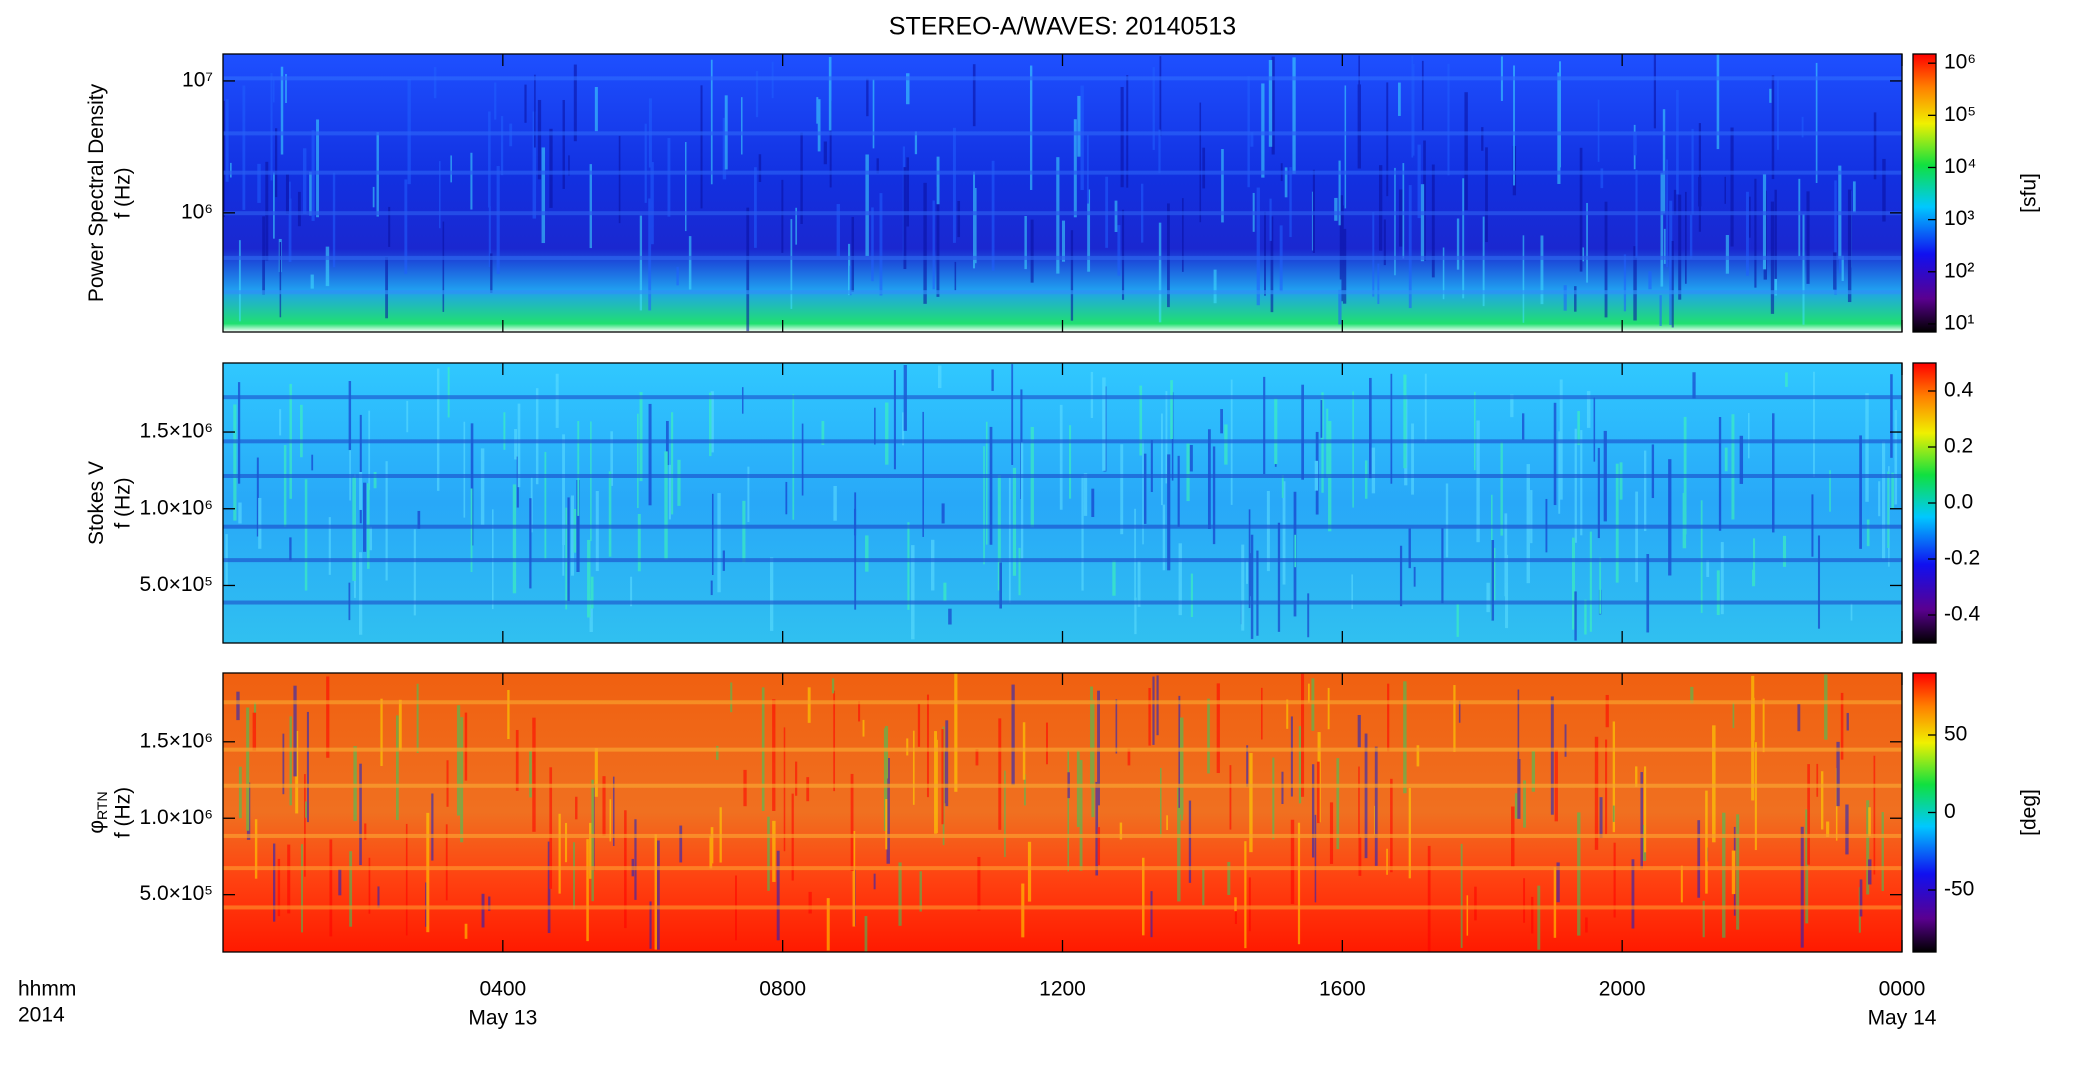 The image size is (2096, 1080). What do you see at coordinates (1959, 390) in the screenshot?
I see `colorbar-tick-label: 0.4` at bounding box center [1959, 390].